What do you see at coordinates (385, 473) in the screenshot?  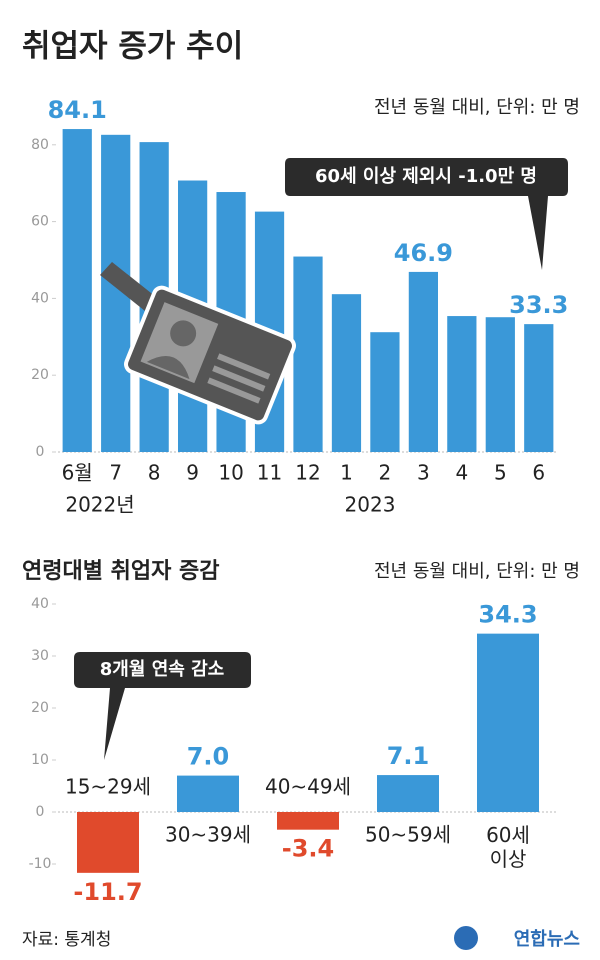 I see `x-tick-label: 2` at bounding box center [385, 473].